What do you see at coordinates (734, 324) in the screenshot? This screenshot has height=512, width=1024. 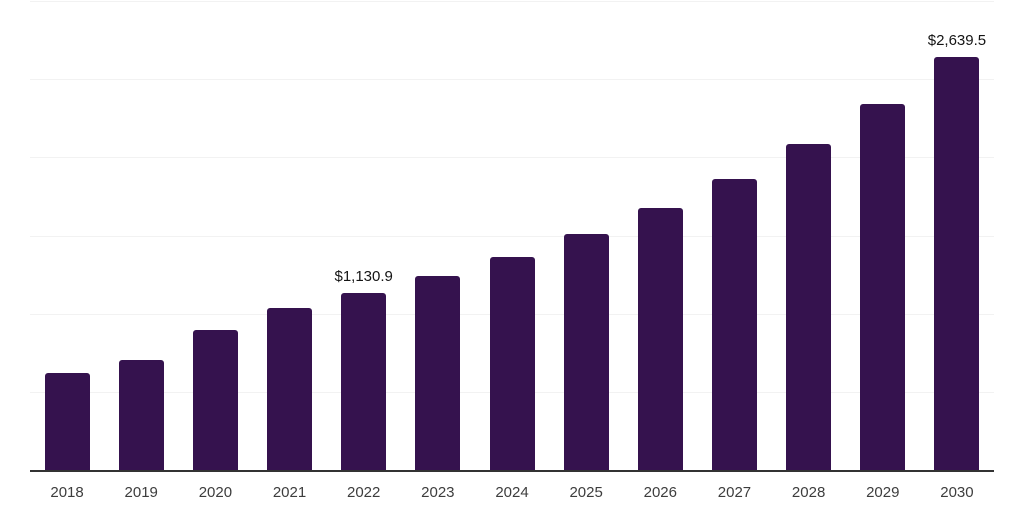 I see `bar-2027` at bounding box center [734, 324].